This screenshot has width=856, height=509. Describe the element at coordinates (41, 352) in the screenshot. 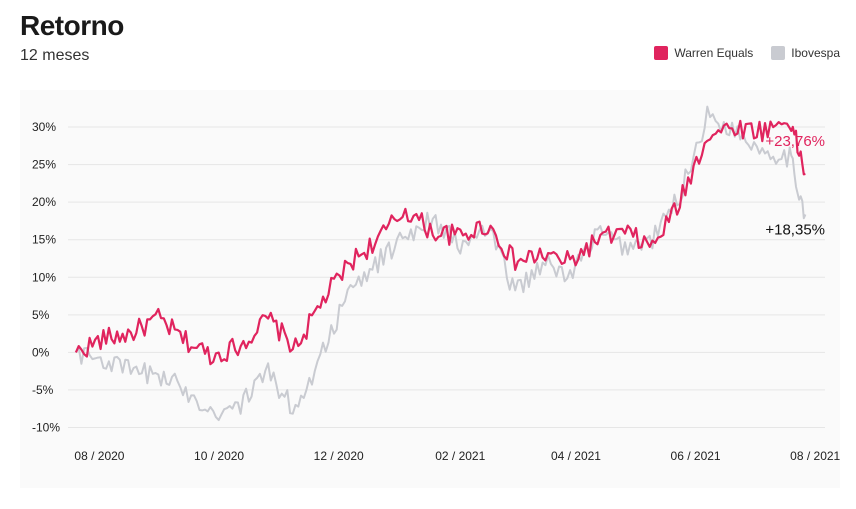

I see `y-tick-label: 0%` at that location.